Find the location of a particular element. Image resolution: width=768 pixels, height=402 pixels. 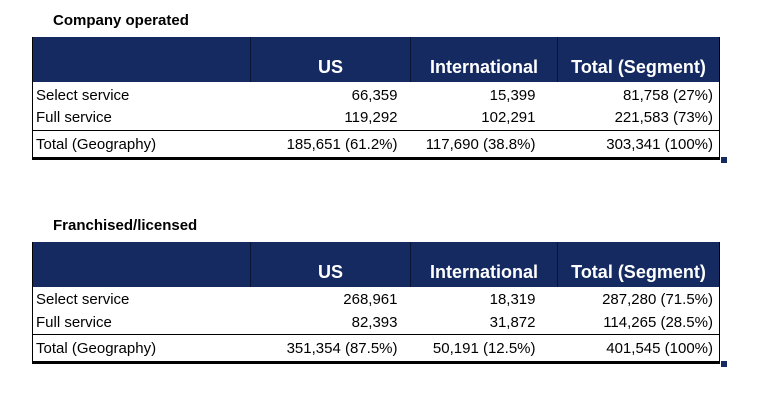

cell-international: 117,690 (38.8%) is located at coordinates (484, 143).